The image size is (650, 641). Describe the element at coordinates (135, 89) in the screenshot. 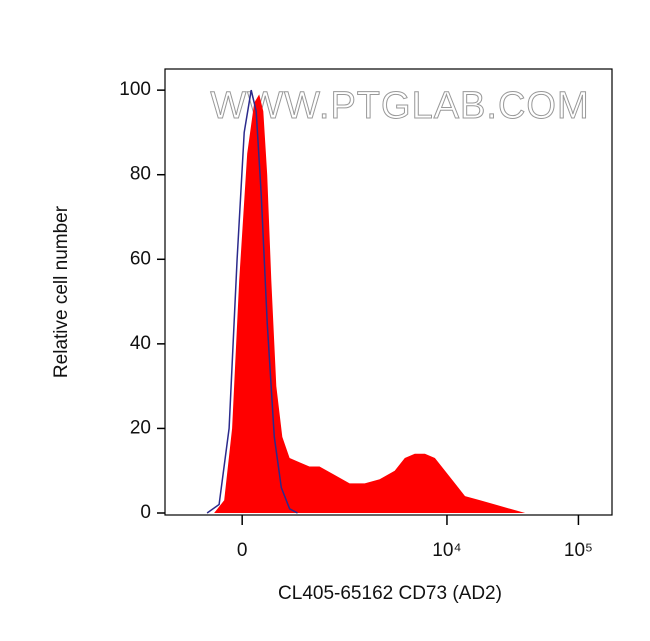

I see `y-tick-label: 100` at that location.